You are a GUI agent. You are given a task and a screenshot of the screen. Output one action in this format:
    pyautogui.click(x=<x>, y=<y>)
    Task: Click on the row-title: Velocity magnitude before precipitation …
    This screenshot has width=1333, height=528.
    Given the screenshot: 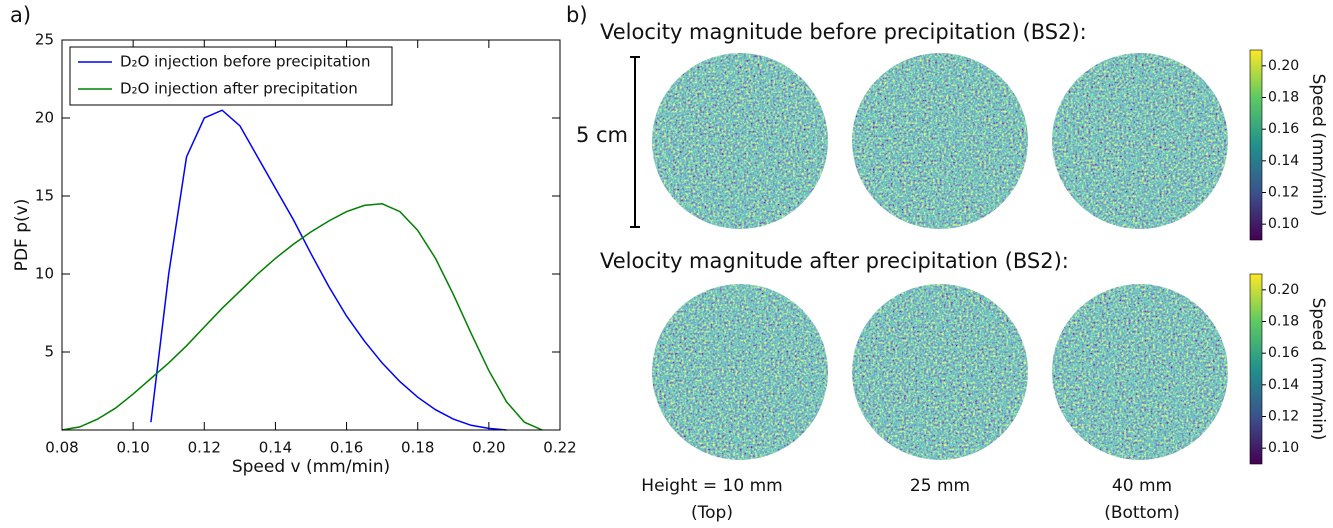 What is the action you would take?
    pyautogui.click(x=843, y=32)
    